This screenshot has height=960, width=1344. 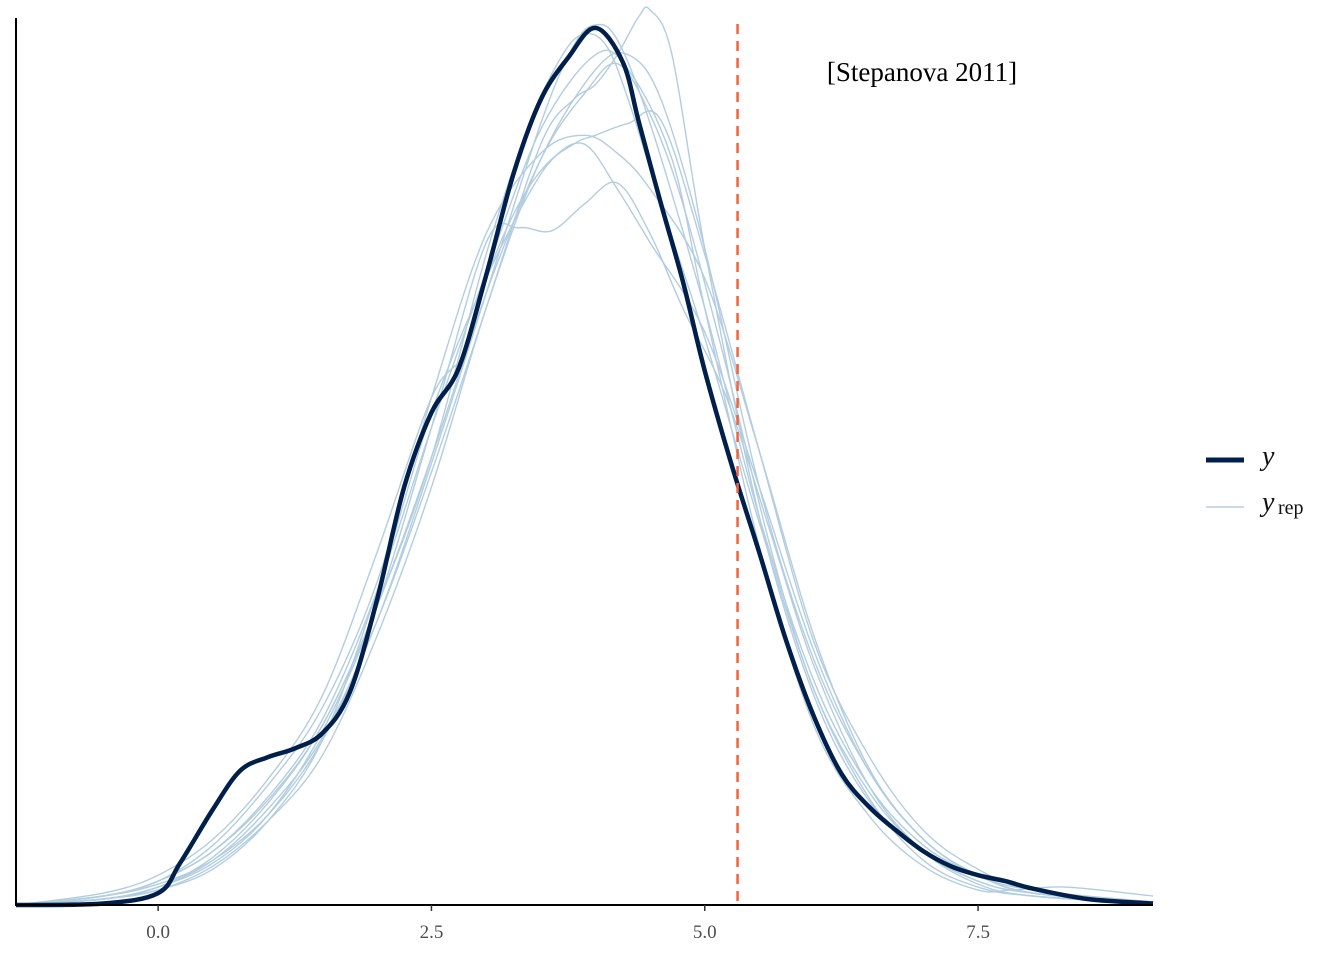 What do you see at coordinates (922, 72) in the screenshot?
I see `annotation-text: [Stepanova 2011]` at bounding box center [922, 72].